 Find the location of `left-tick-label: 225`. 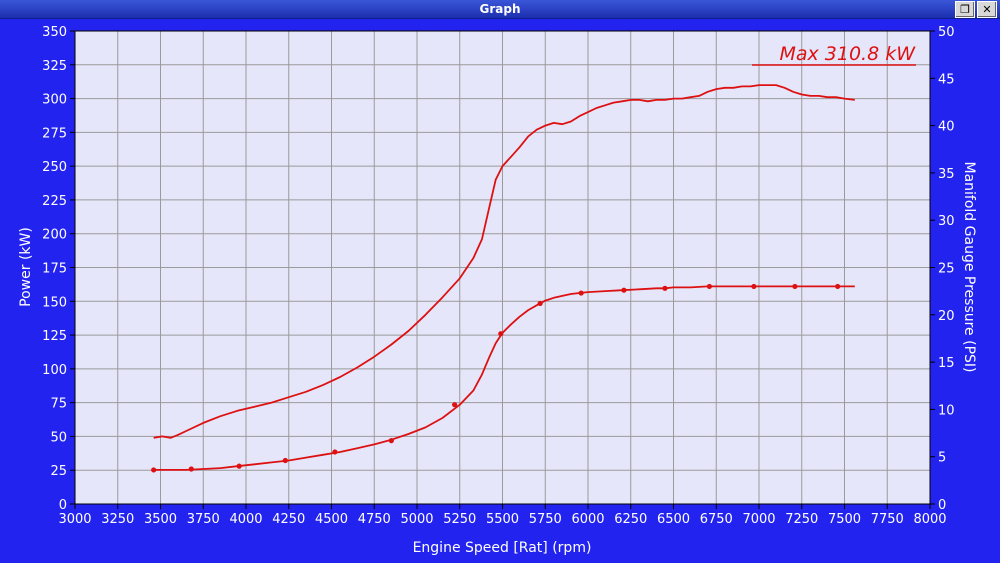

left-tick-label: 225 is located at coordinates (54, 201).